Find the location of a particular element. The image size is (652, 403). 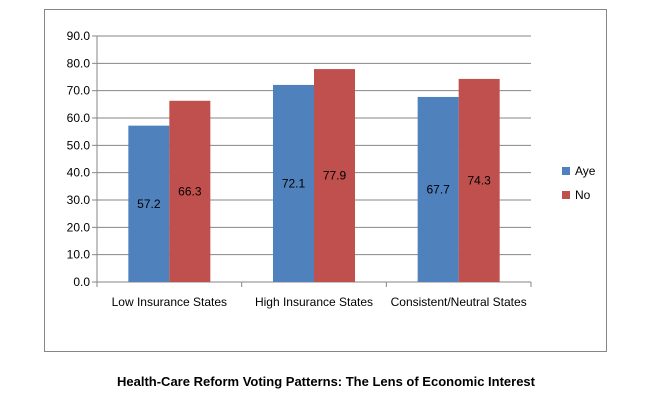

y-tick-label: 20.0 is located at coordinates (79, 227).